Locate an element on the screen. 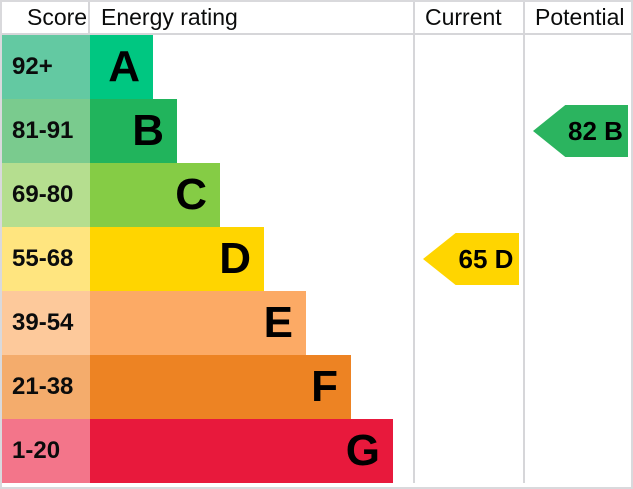 Image resolution: width=633 pixels, height=489 pixels. band-letter: F is located at coordinates (324, 386).